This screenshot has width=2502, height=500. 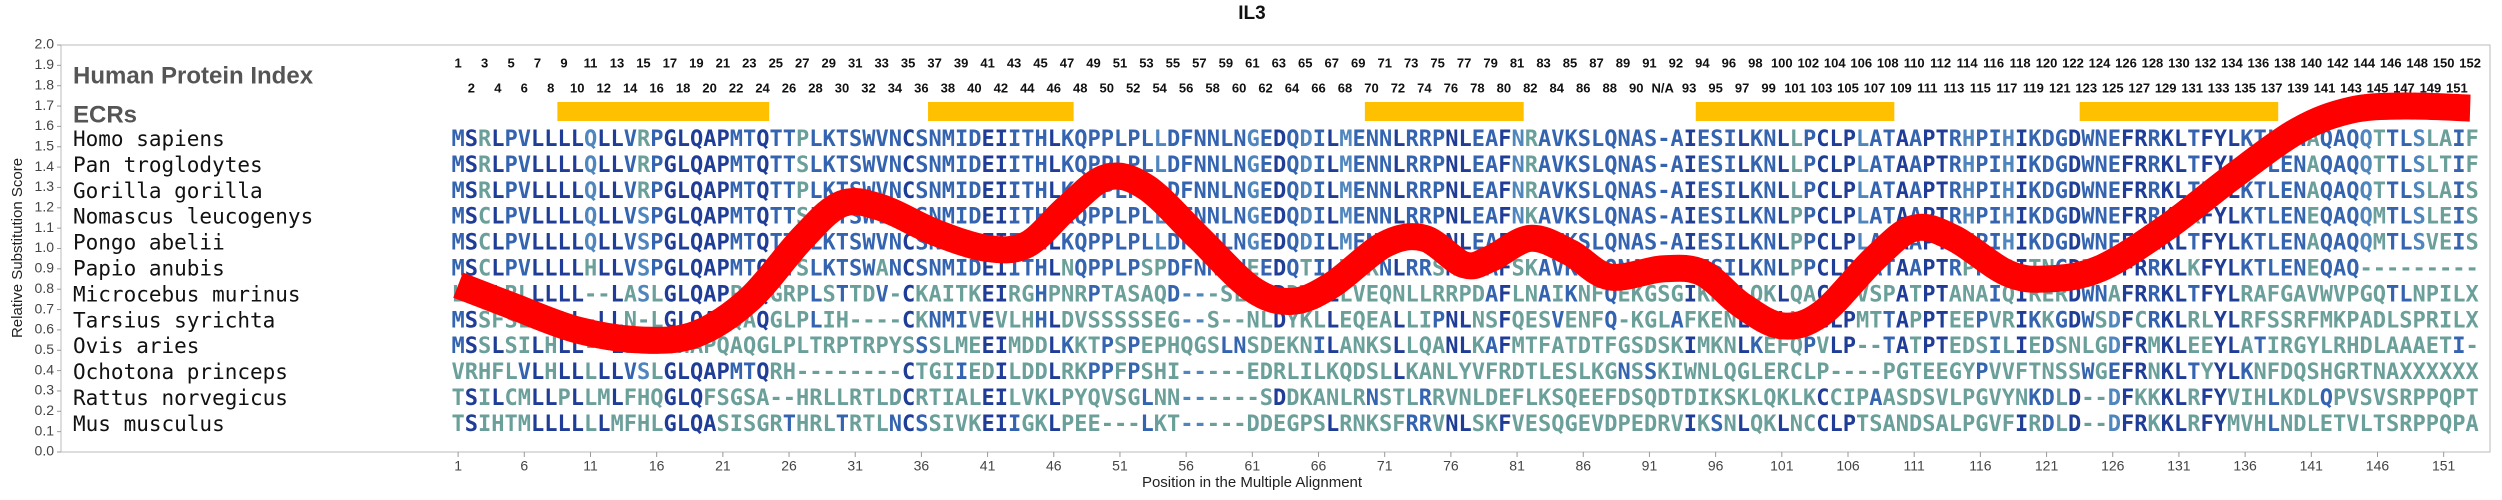 I want to click on ecr-bar, so click(x=2179, y=111).